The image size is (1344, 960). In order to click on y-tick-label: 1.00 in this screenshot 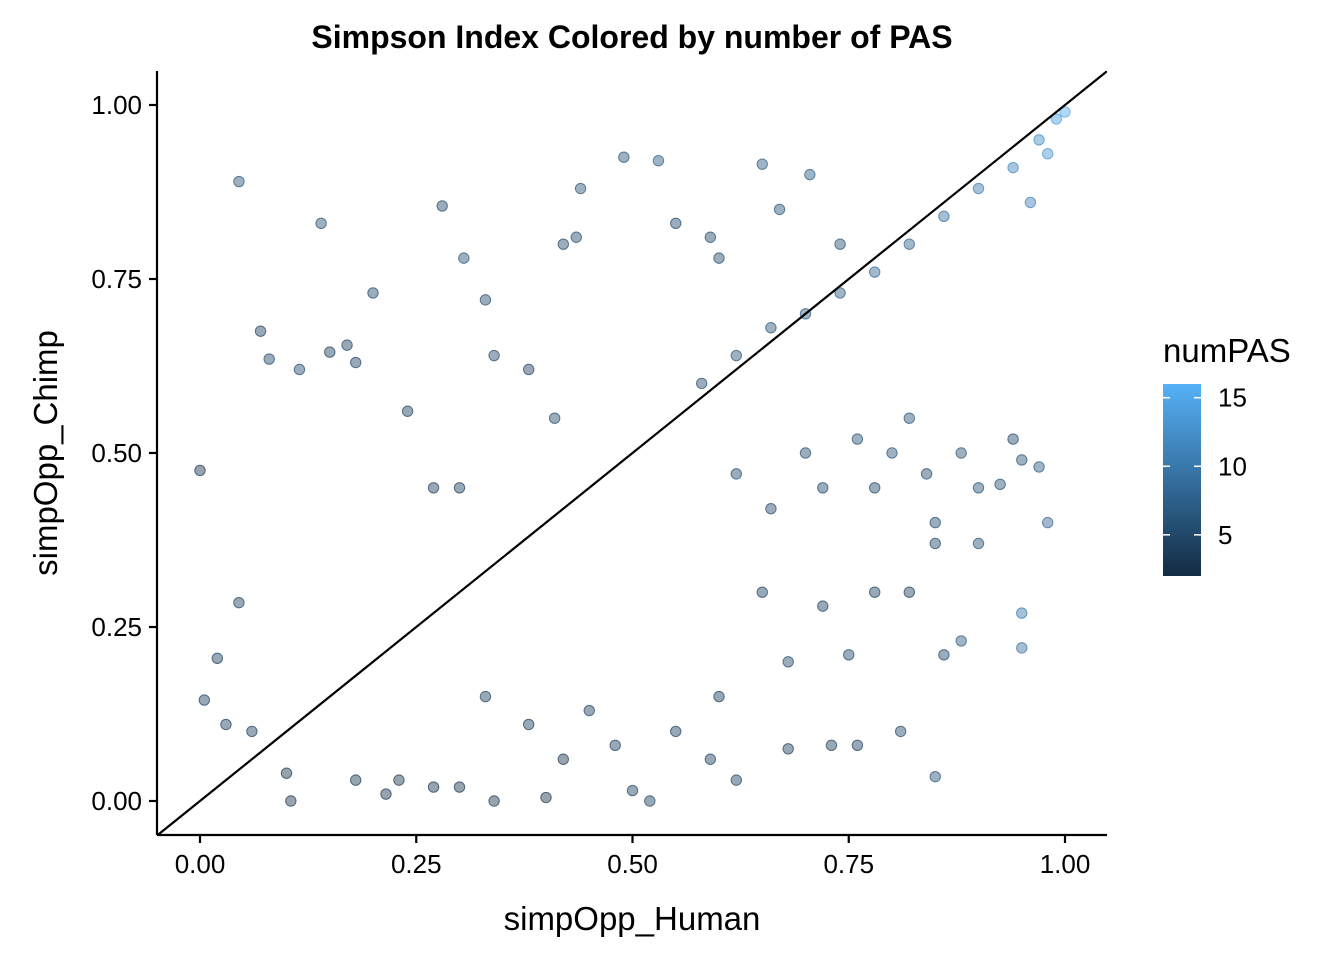, I will do `click(116, 105)`.